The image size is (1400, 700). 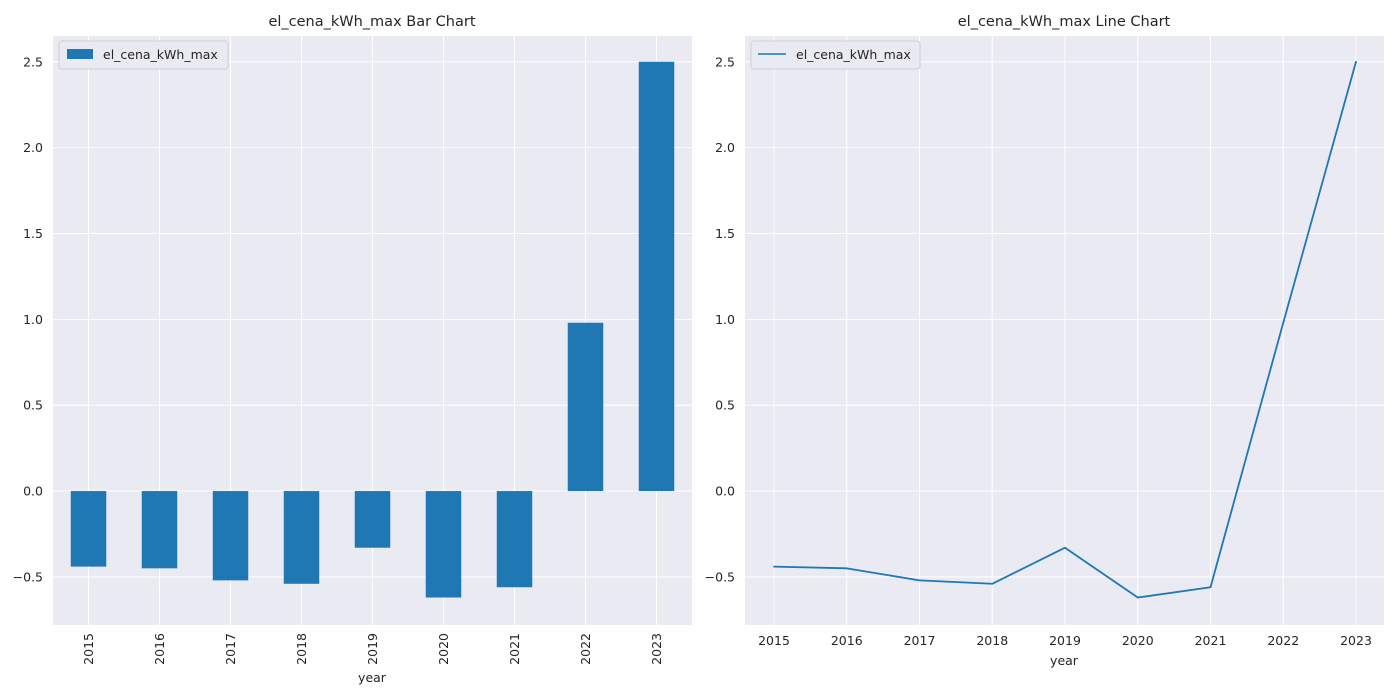 I want to click on bar-chart-legend: el_cena_kWh_max, so click(x=143, y=55).